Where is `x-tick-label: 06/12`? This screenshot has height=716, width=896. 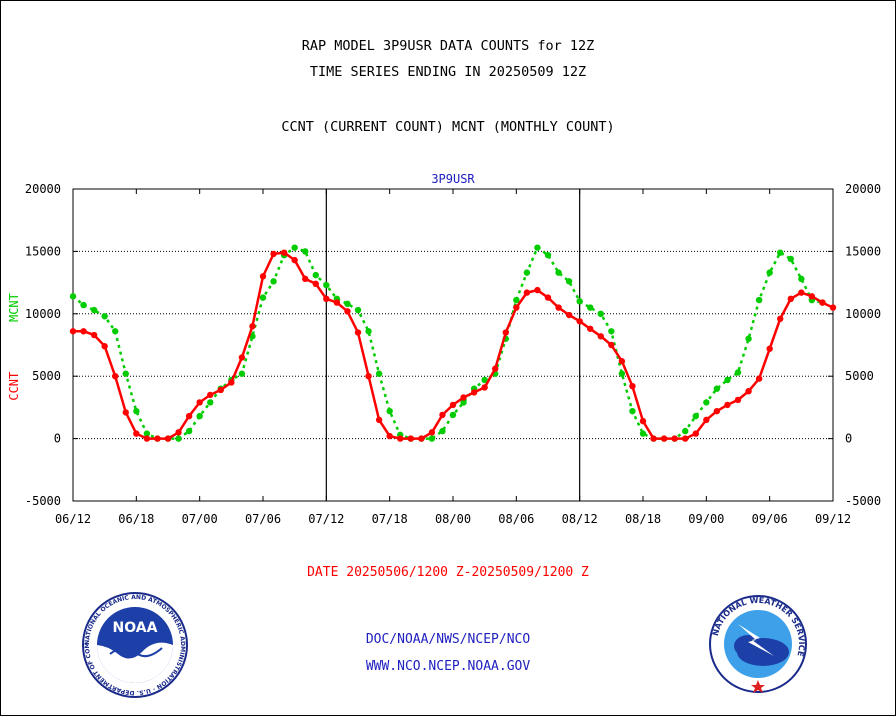
x-tick-label: 06/12 is located at coordinates (73, 519).